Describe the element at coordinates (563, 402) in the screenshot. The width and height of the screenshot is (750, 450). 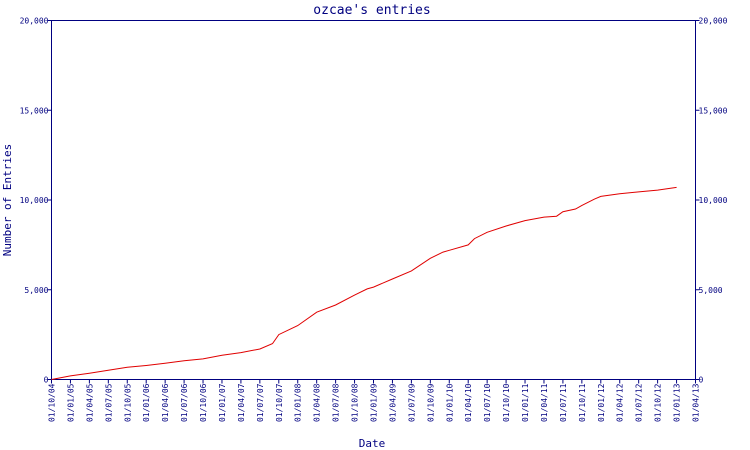
I see `x-tick-label: 01/07/11` at that location.